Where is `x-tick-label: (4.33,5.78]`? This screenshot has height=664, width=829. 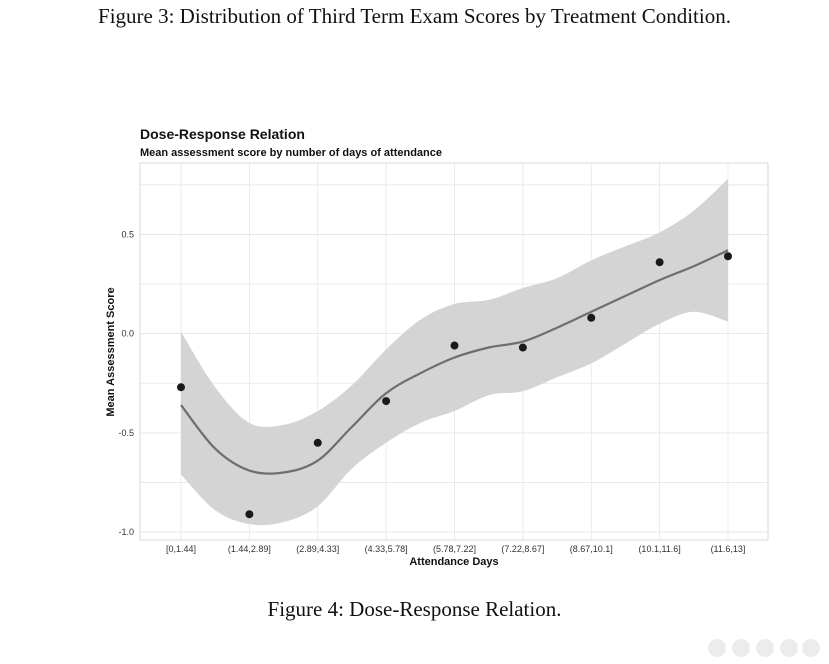
x-tick-label: (4.33,5.78] is located at coordinates (386, 549).